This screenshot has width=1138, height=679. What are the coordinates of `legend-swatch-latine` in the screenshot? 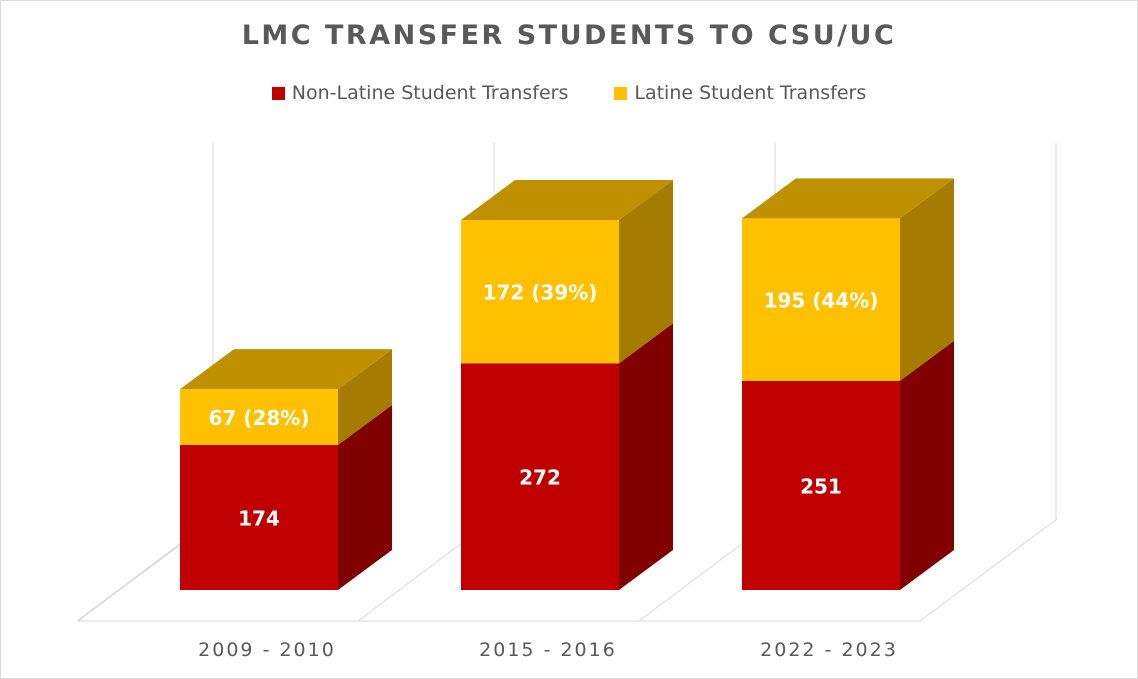 It's located at (621, 93).